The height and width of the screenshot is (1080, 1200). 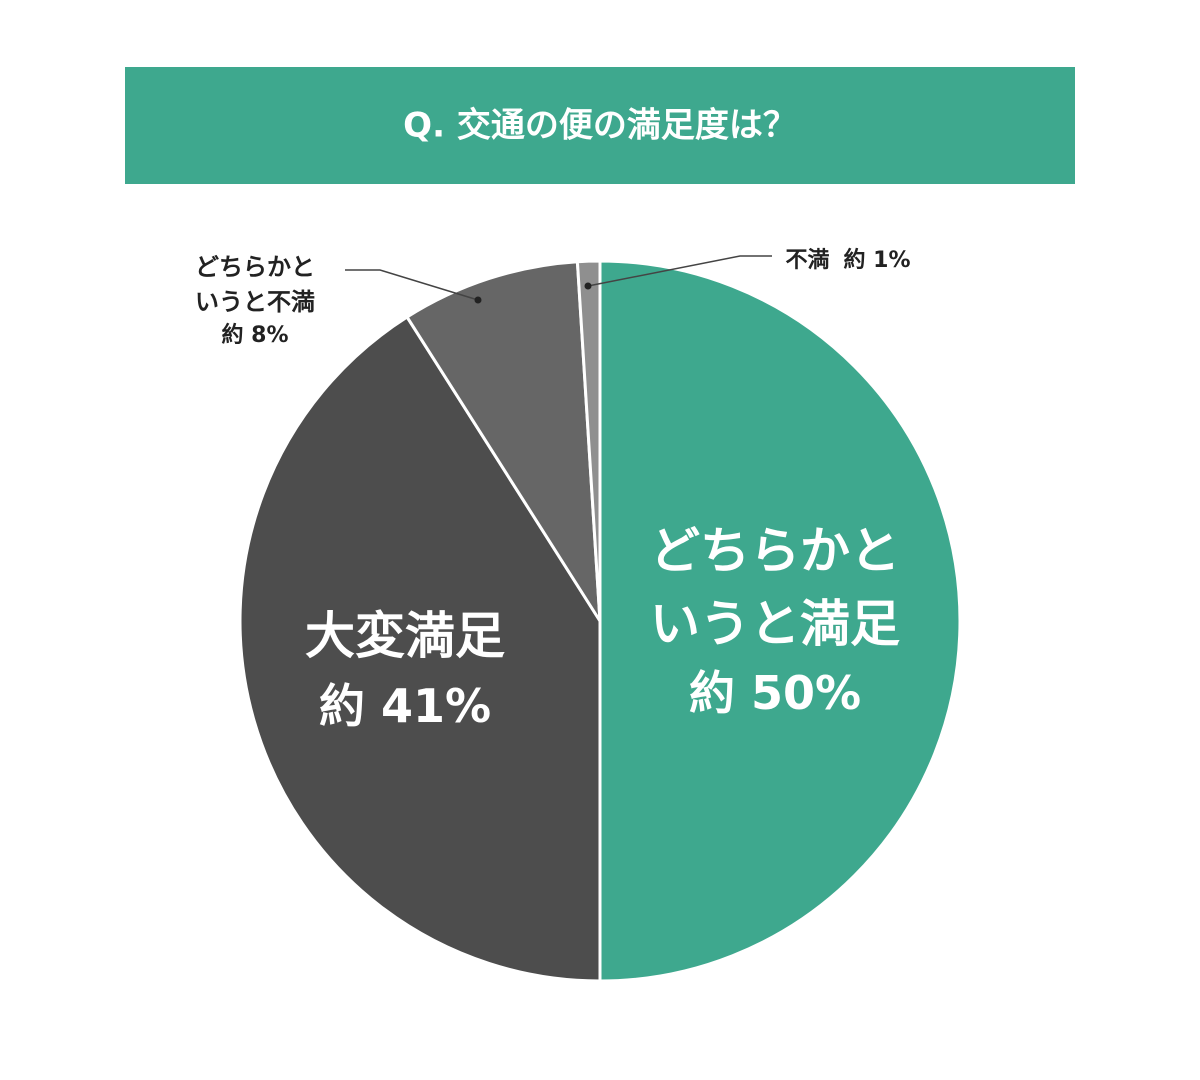 I want to click on chart-title: Q. 交通の便の満足度は？, so click(x=600, y=126).